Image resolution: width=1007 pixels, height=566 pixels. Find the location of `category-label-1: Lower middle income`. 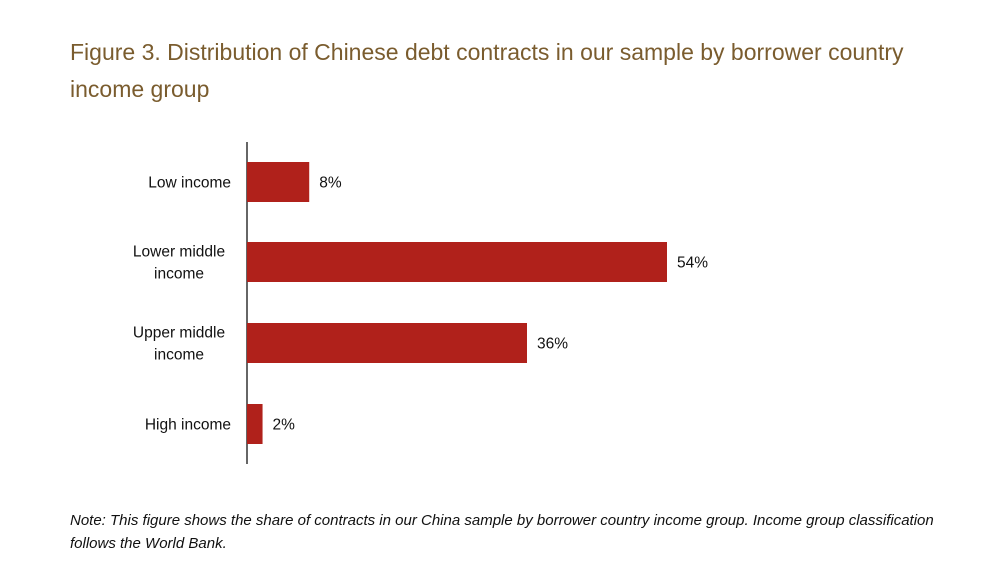

category-label-1: Lower middle income is located at coordinates (179, 263).